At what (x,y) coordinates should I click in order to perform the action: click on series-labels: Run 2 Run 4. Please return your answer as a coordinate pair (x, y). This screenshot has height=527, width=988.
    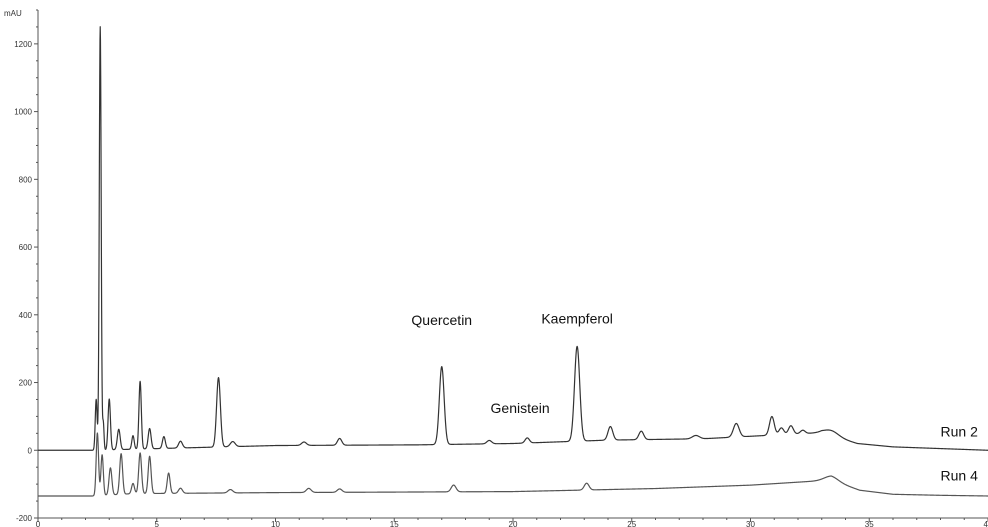
    Looking at the image, I should click on (960, 454).